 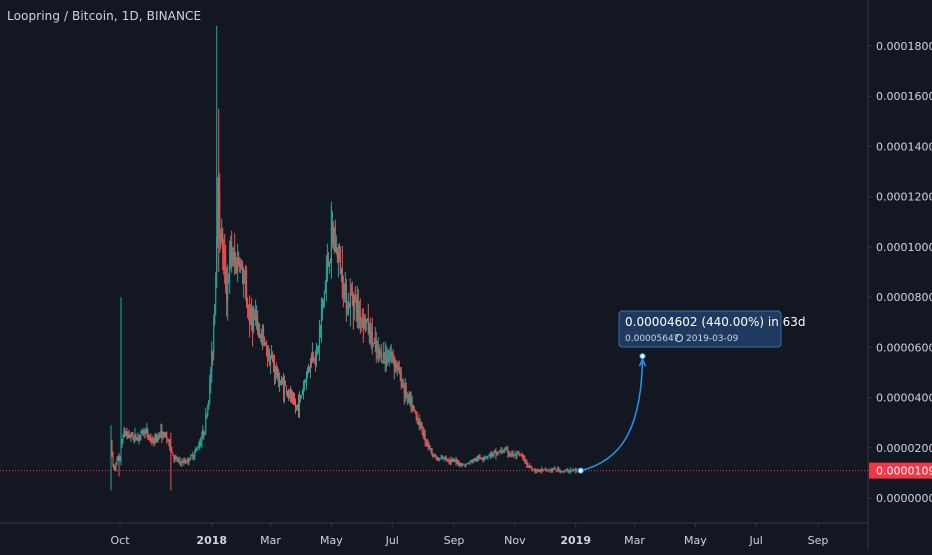 What do you see at coordinates (469, 535) in the screenshot?
I see `x-axis: Oct 2018 Mar May Jul Sep Nov 2019 Mar May Jul Sep` at bounding box center [469, 535].